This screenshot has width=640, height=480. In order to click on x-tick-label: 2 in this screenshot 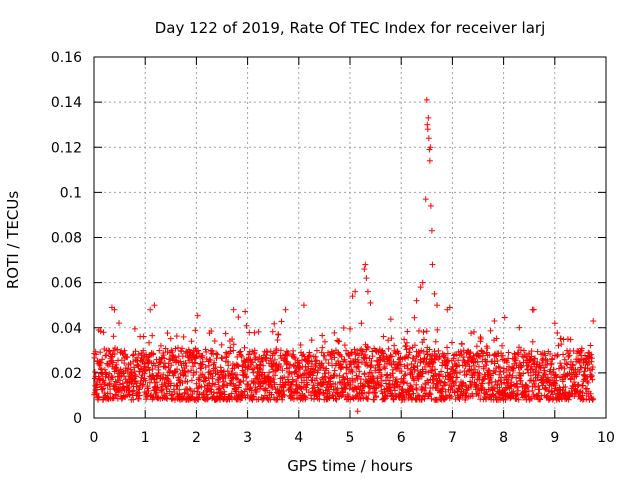, I will do `click(196, 438)`.